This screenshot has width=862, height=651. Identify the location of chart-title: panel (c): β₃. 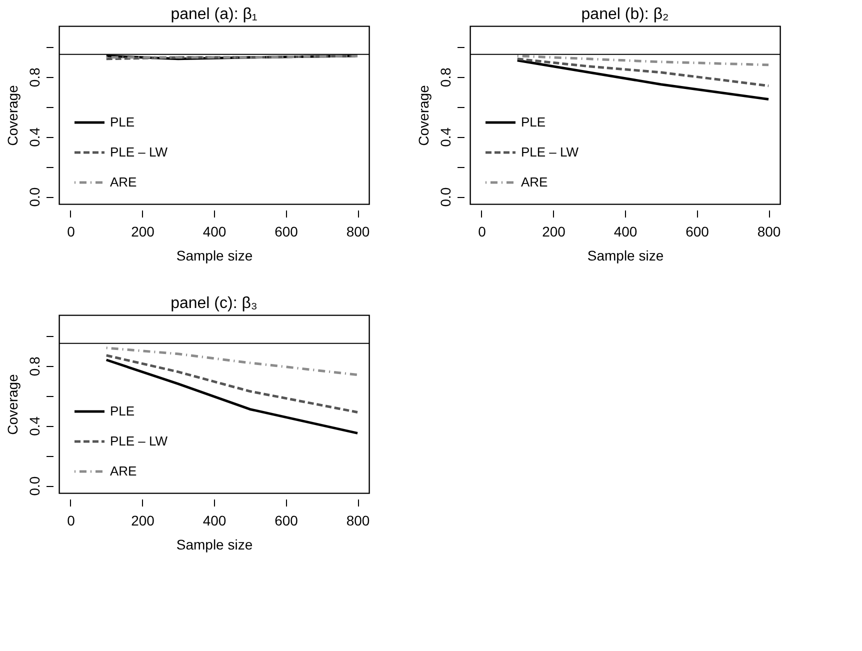
(214, 303).